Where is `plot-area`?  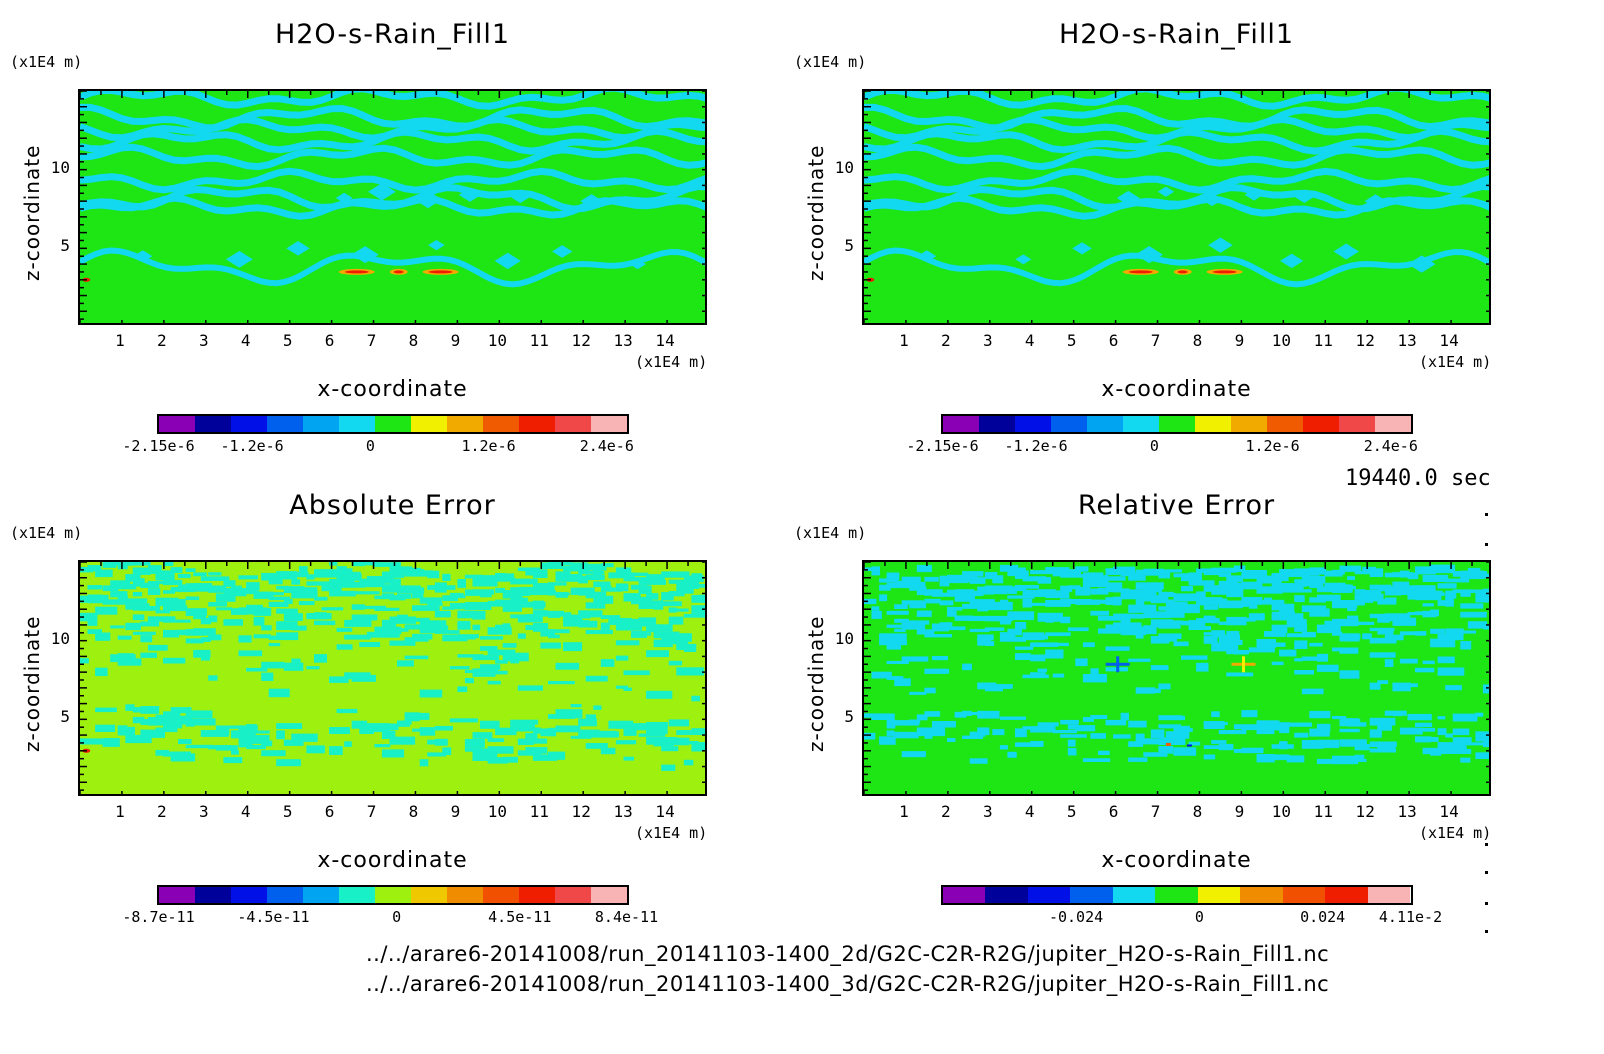 plot-area is located at coordinates (392, 207).